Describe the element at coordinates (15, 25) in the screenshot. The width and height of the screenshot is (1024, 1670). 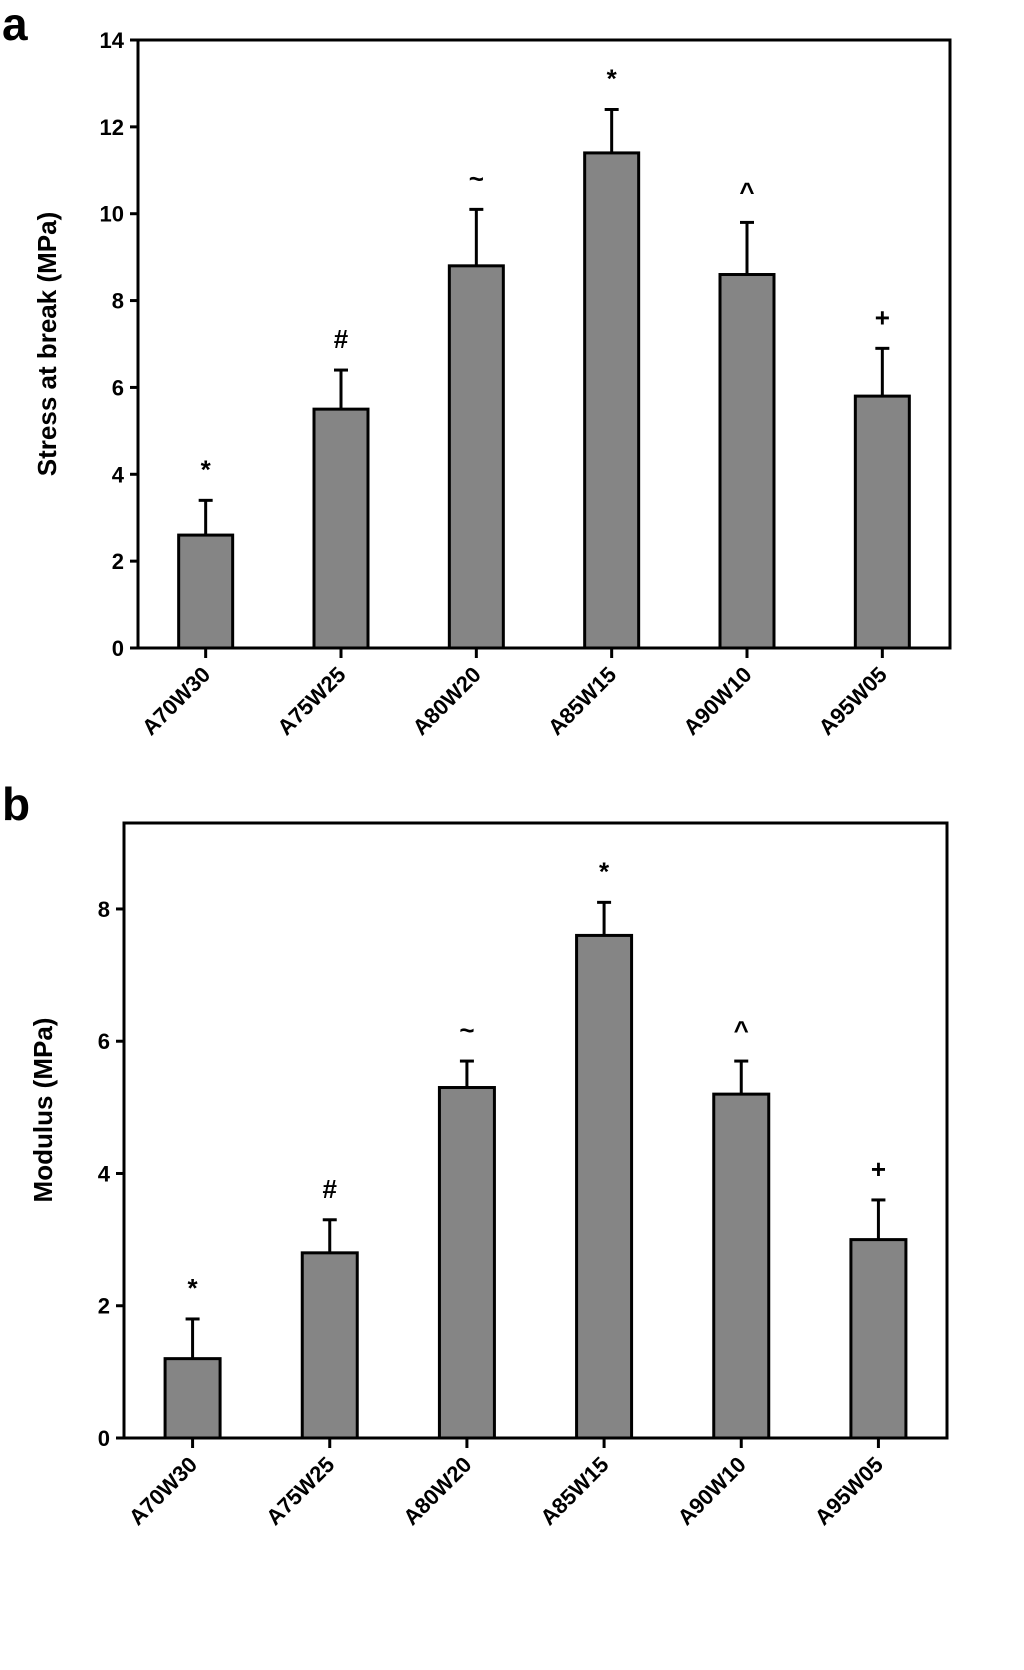
I see `panel-label: a` at that location.